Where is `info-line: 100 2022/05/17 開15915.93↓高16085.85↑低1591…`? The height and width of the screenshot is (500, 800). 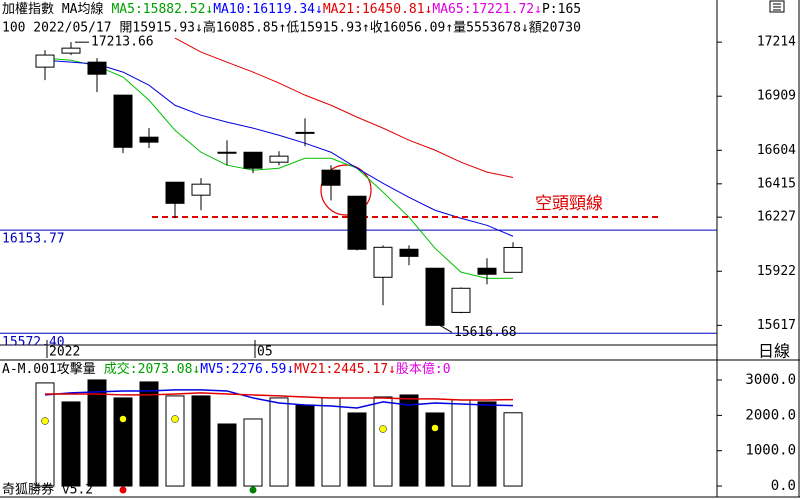 info-line: 100 2022/05/17 開15915.93↓高16085.85↑低1591… is located at coordinates (291, 28).